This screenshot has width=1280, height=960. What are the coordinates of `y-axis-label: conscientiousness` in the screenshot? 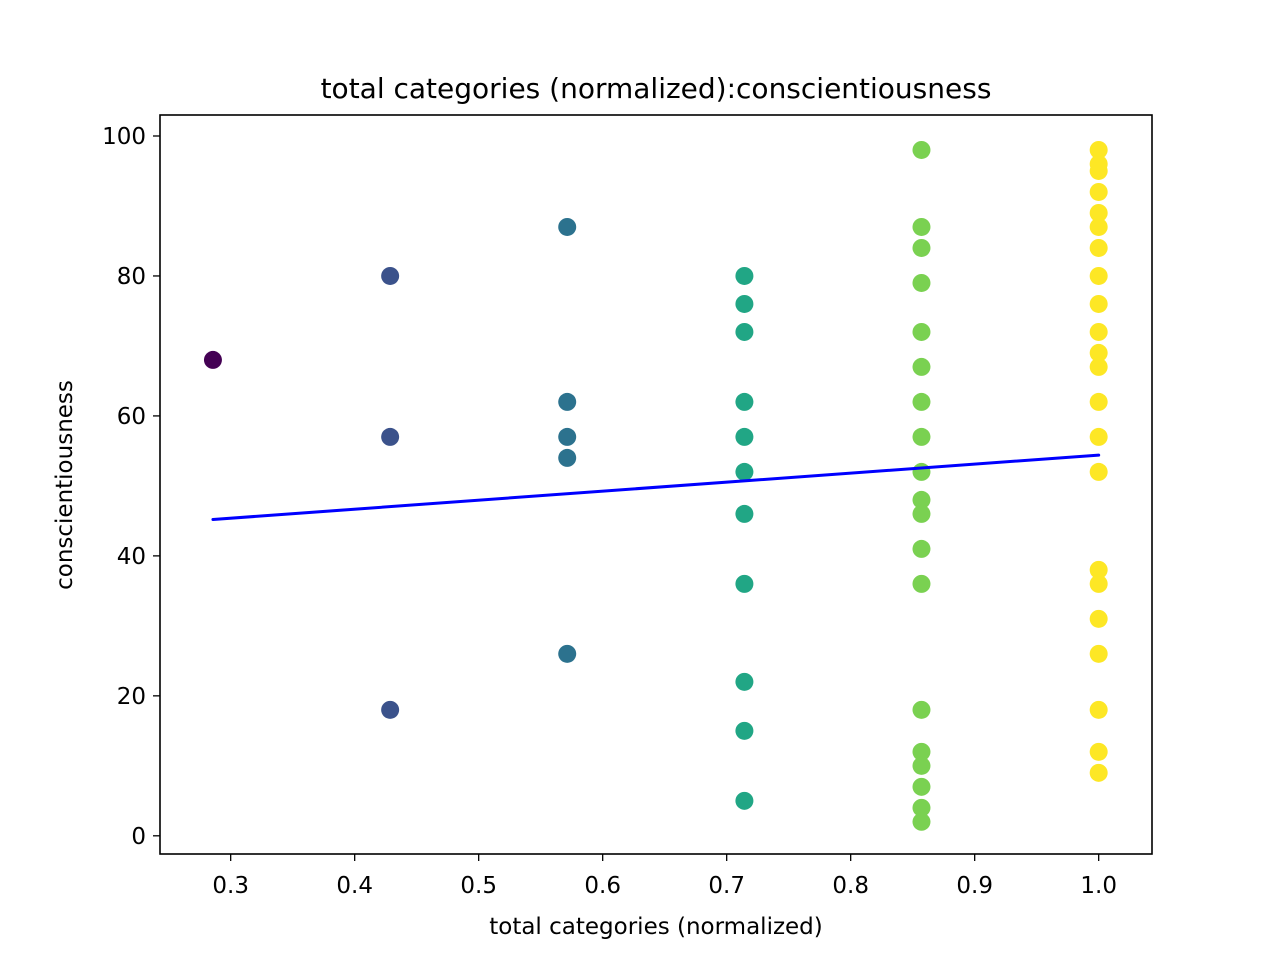 It's located at (65, 485).